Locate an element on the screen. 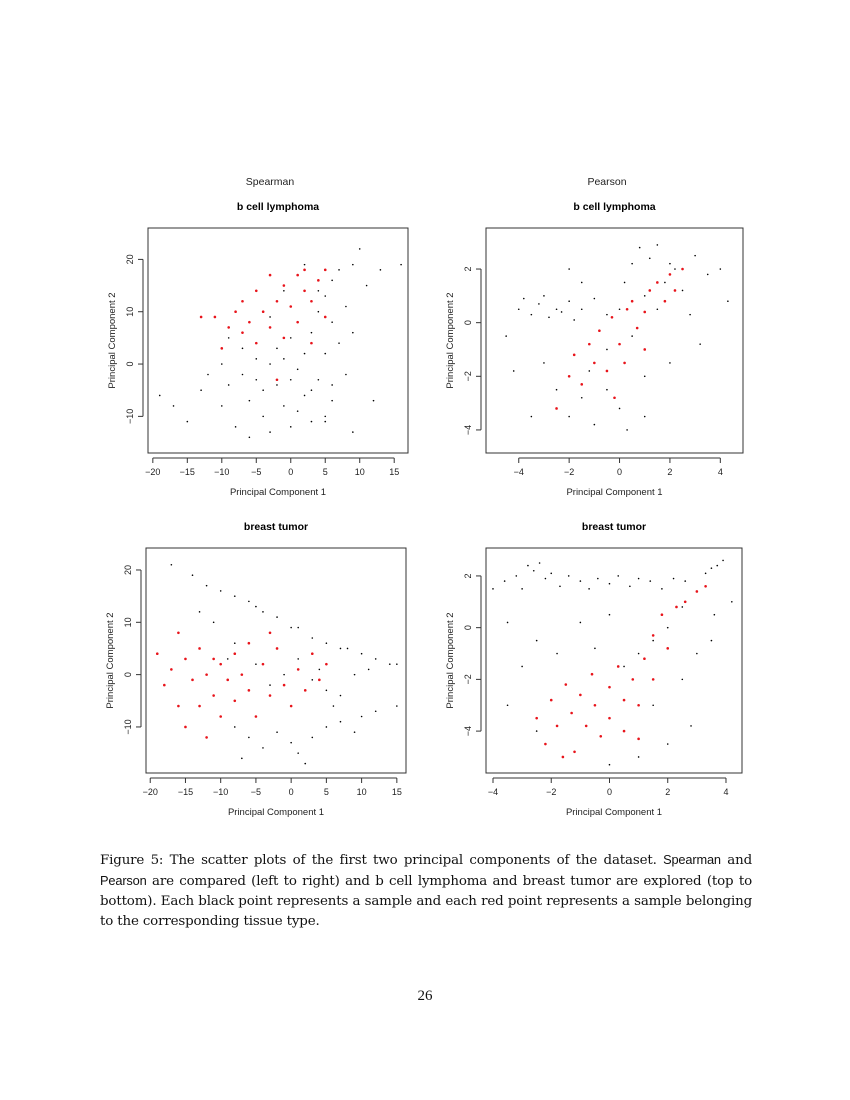  plot-frame is located at coordinates (614, 340).